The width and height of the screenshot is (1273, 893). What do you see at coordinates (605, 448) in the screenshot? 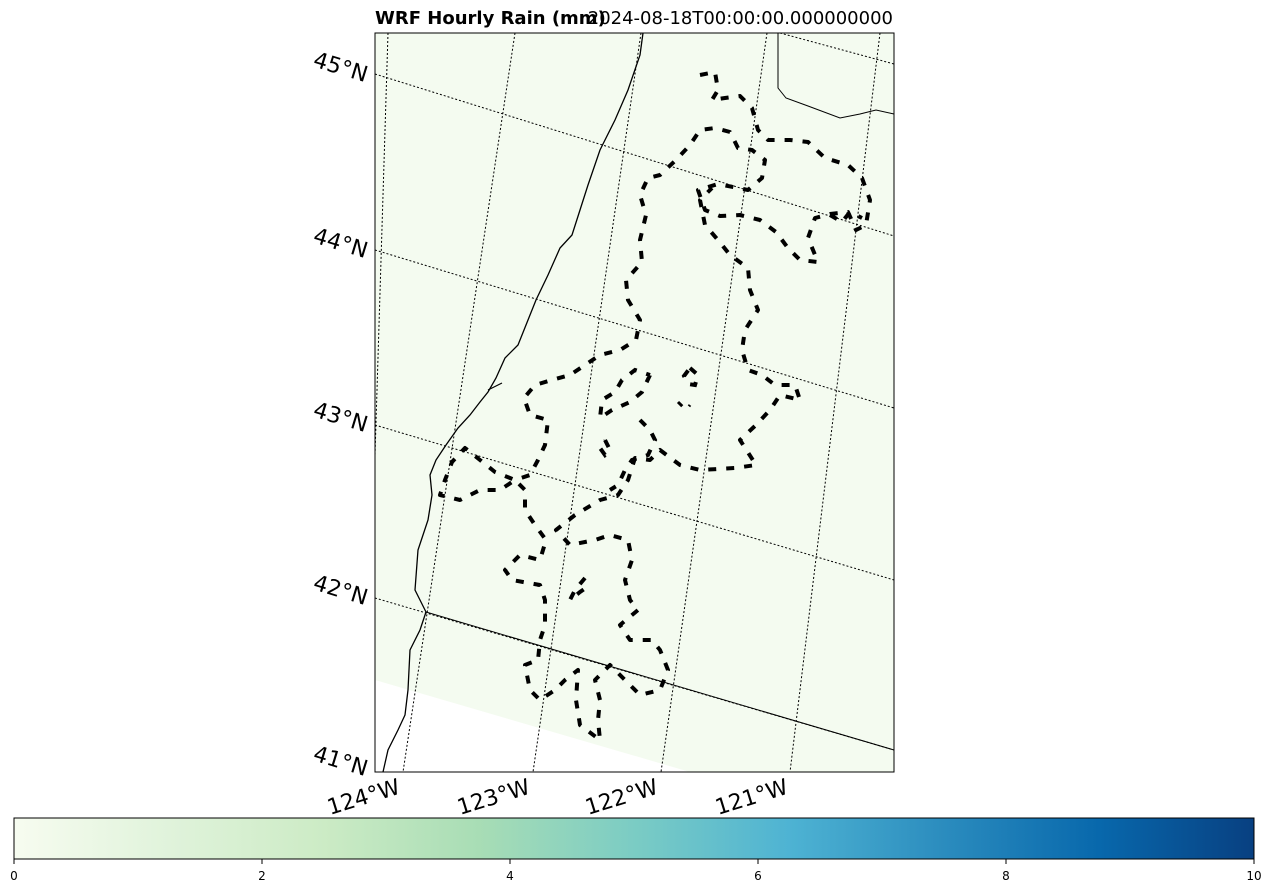
I see `contour-inner-c` at bounding box center [605, 448].